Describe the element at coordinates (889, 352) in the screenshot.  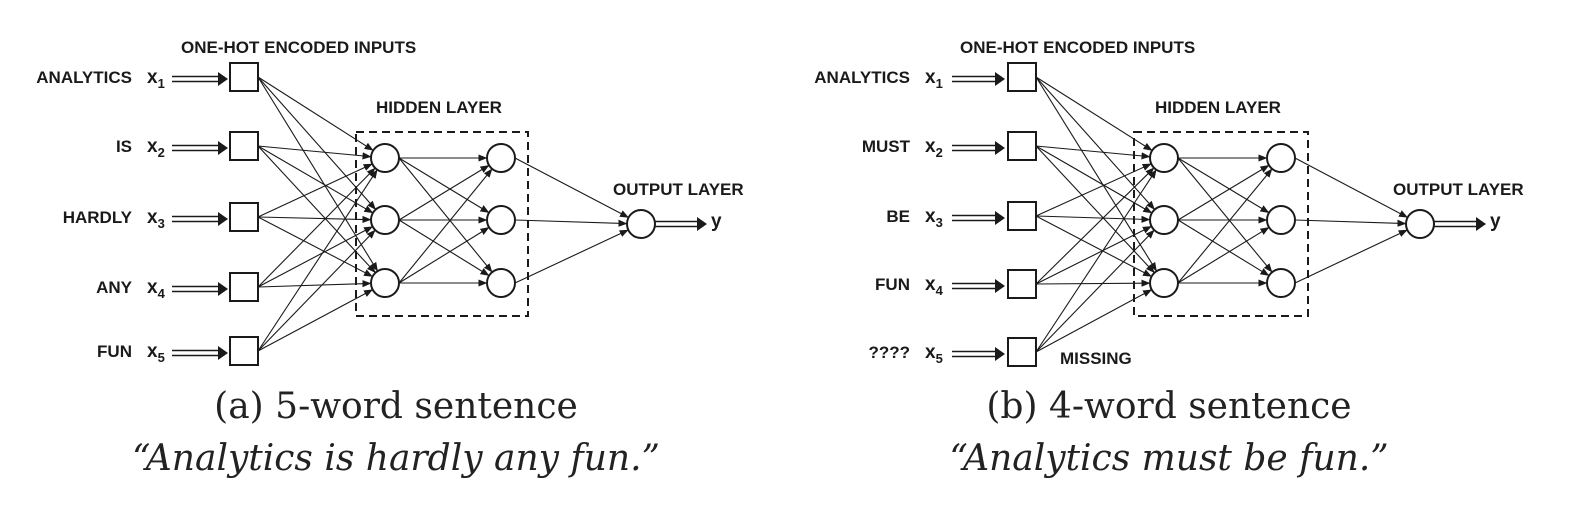
I see `input-word-label: ????` at that location.